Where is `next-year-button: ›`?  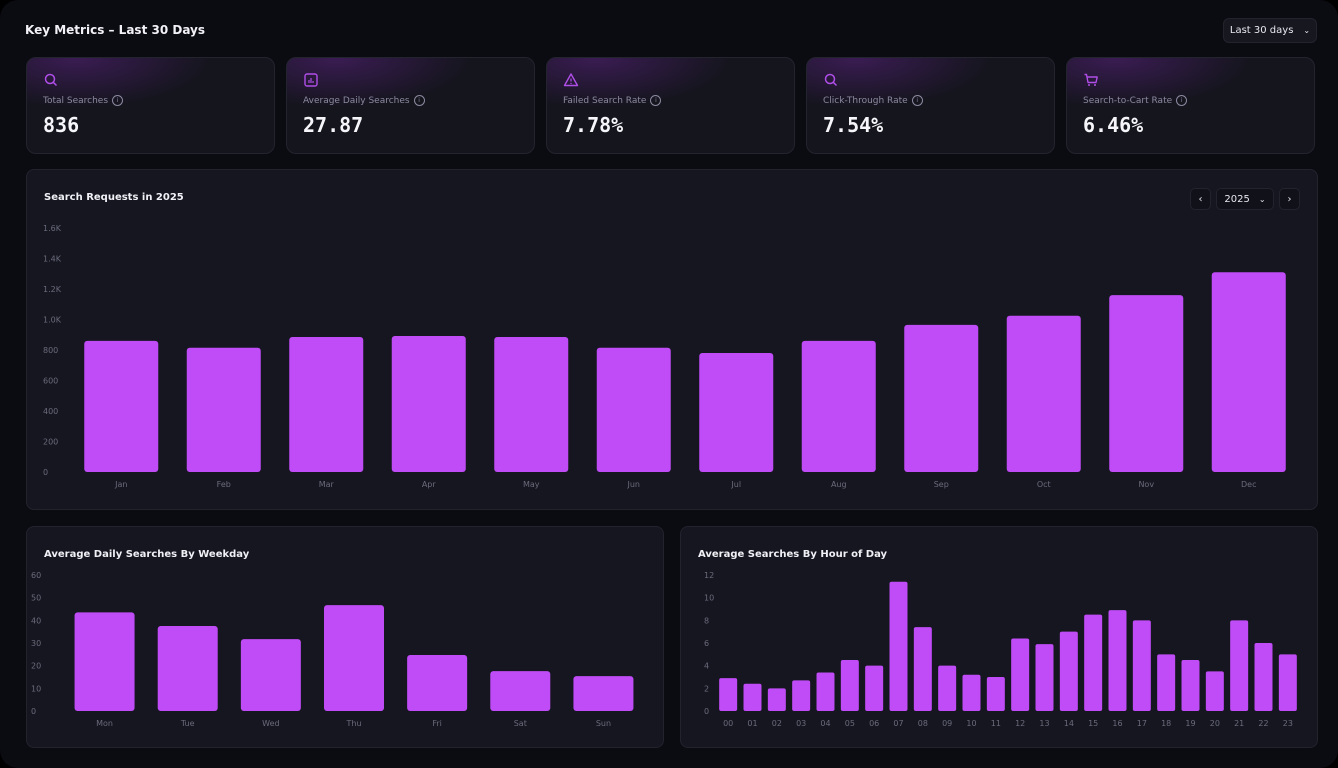
next-year-button: › is located at coordinates (1289, 199).